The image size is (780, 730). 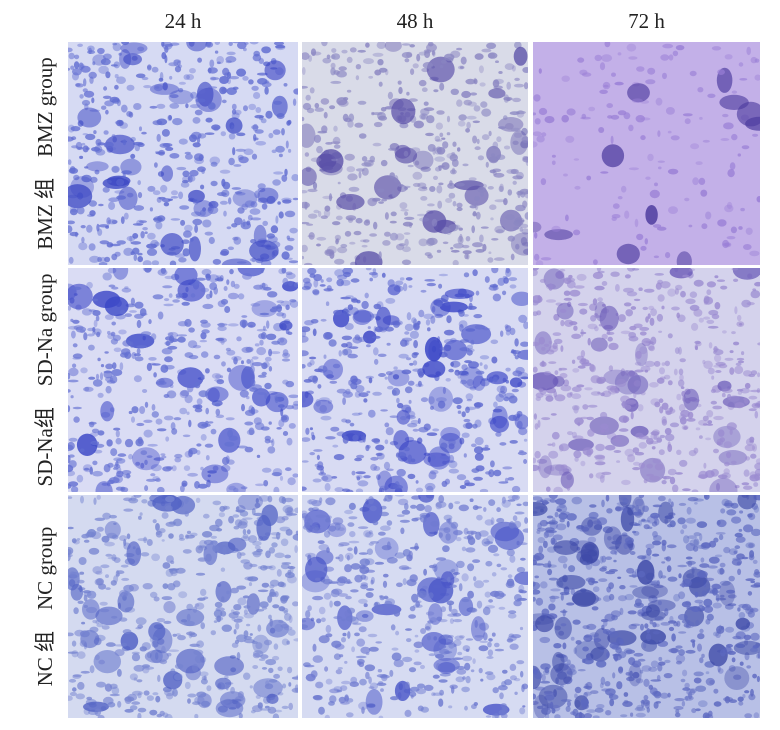 I want to click on micrograph-content, so click(x=646, y=606).